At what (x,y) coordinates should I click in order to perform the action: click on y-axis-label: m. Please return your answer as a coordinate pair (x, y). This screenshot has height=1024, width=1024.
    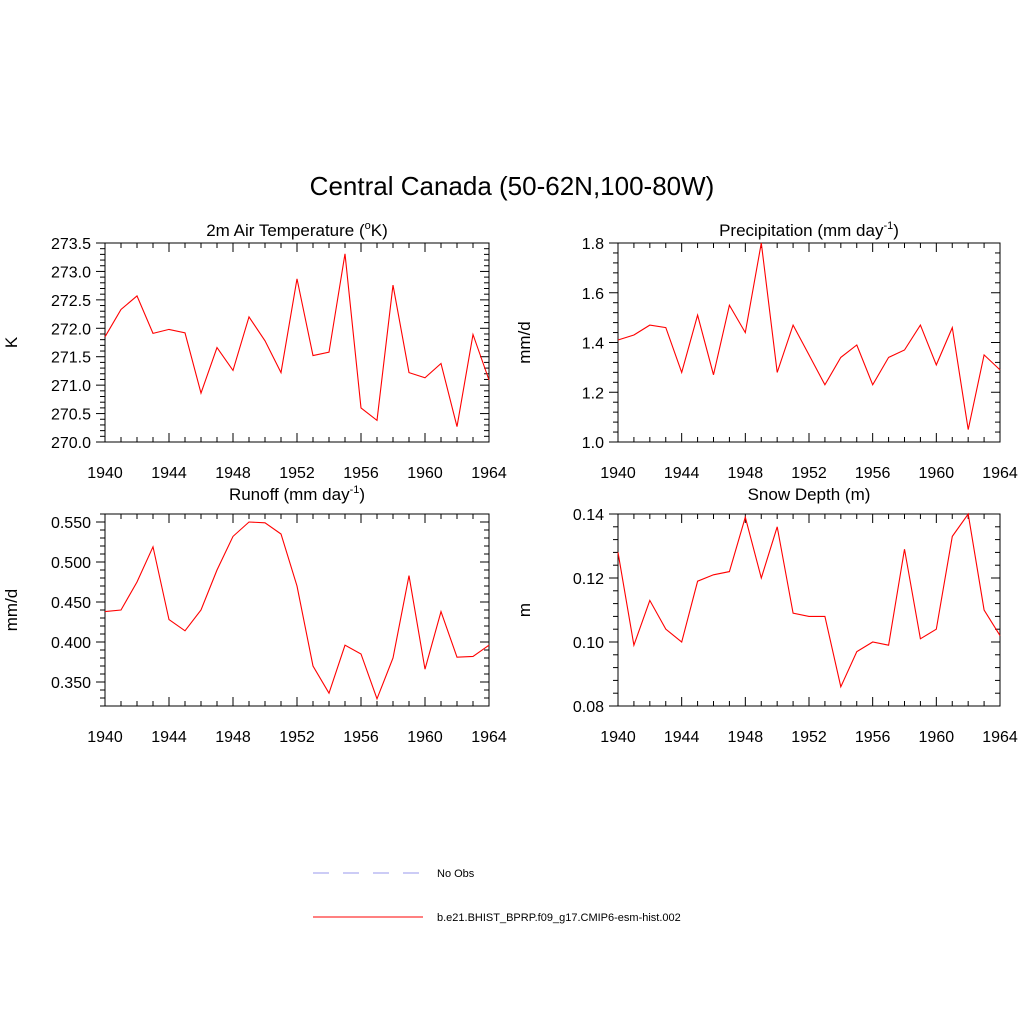
    Looking at the image, I should click on (524, 610).